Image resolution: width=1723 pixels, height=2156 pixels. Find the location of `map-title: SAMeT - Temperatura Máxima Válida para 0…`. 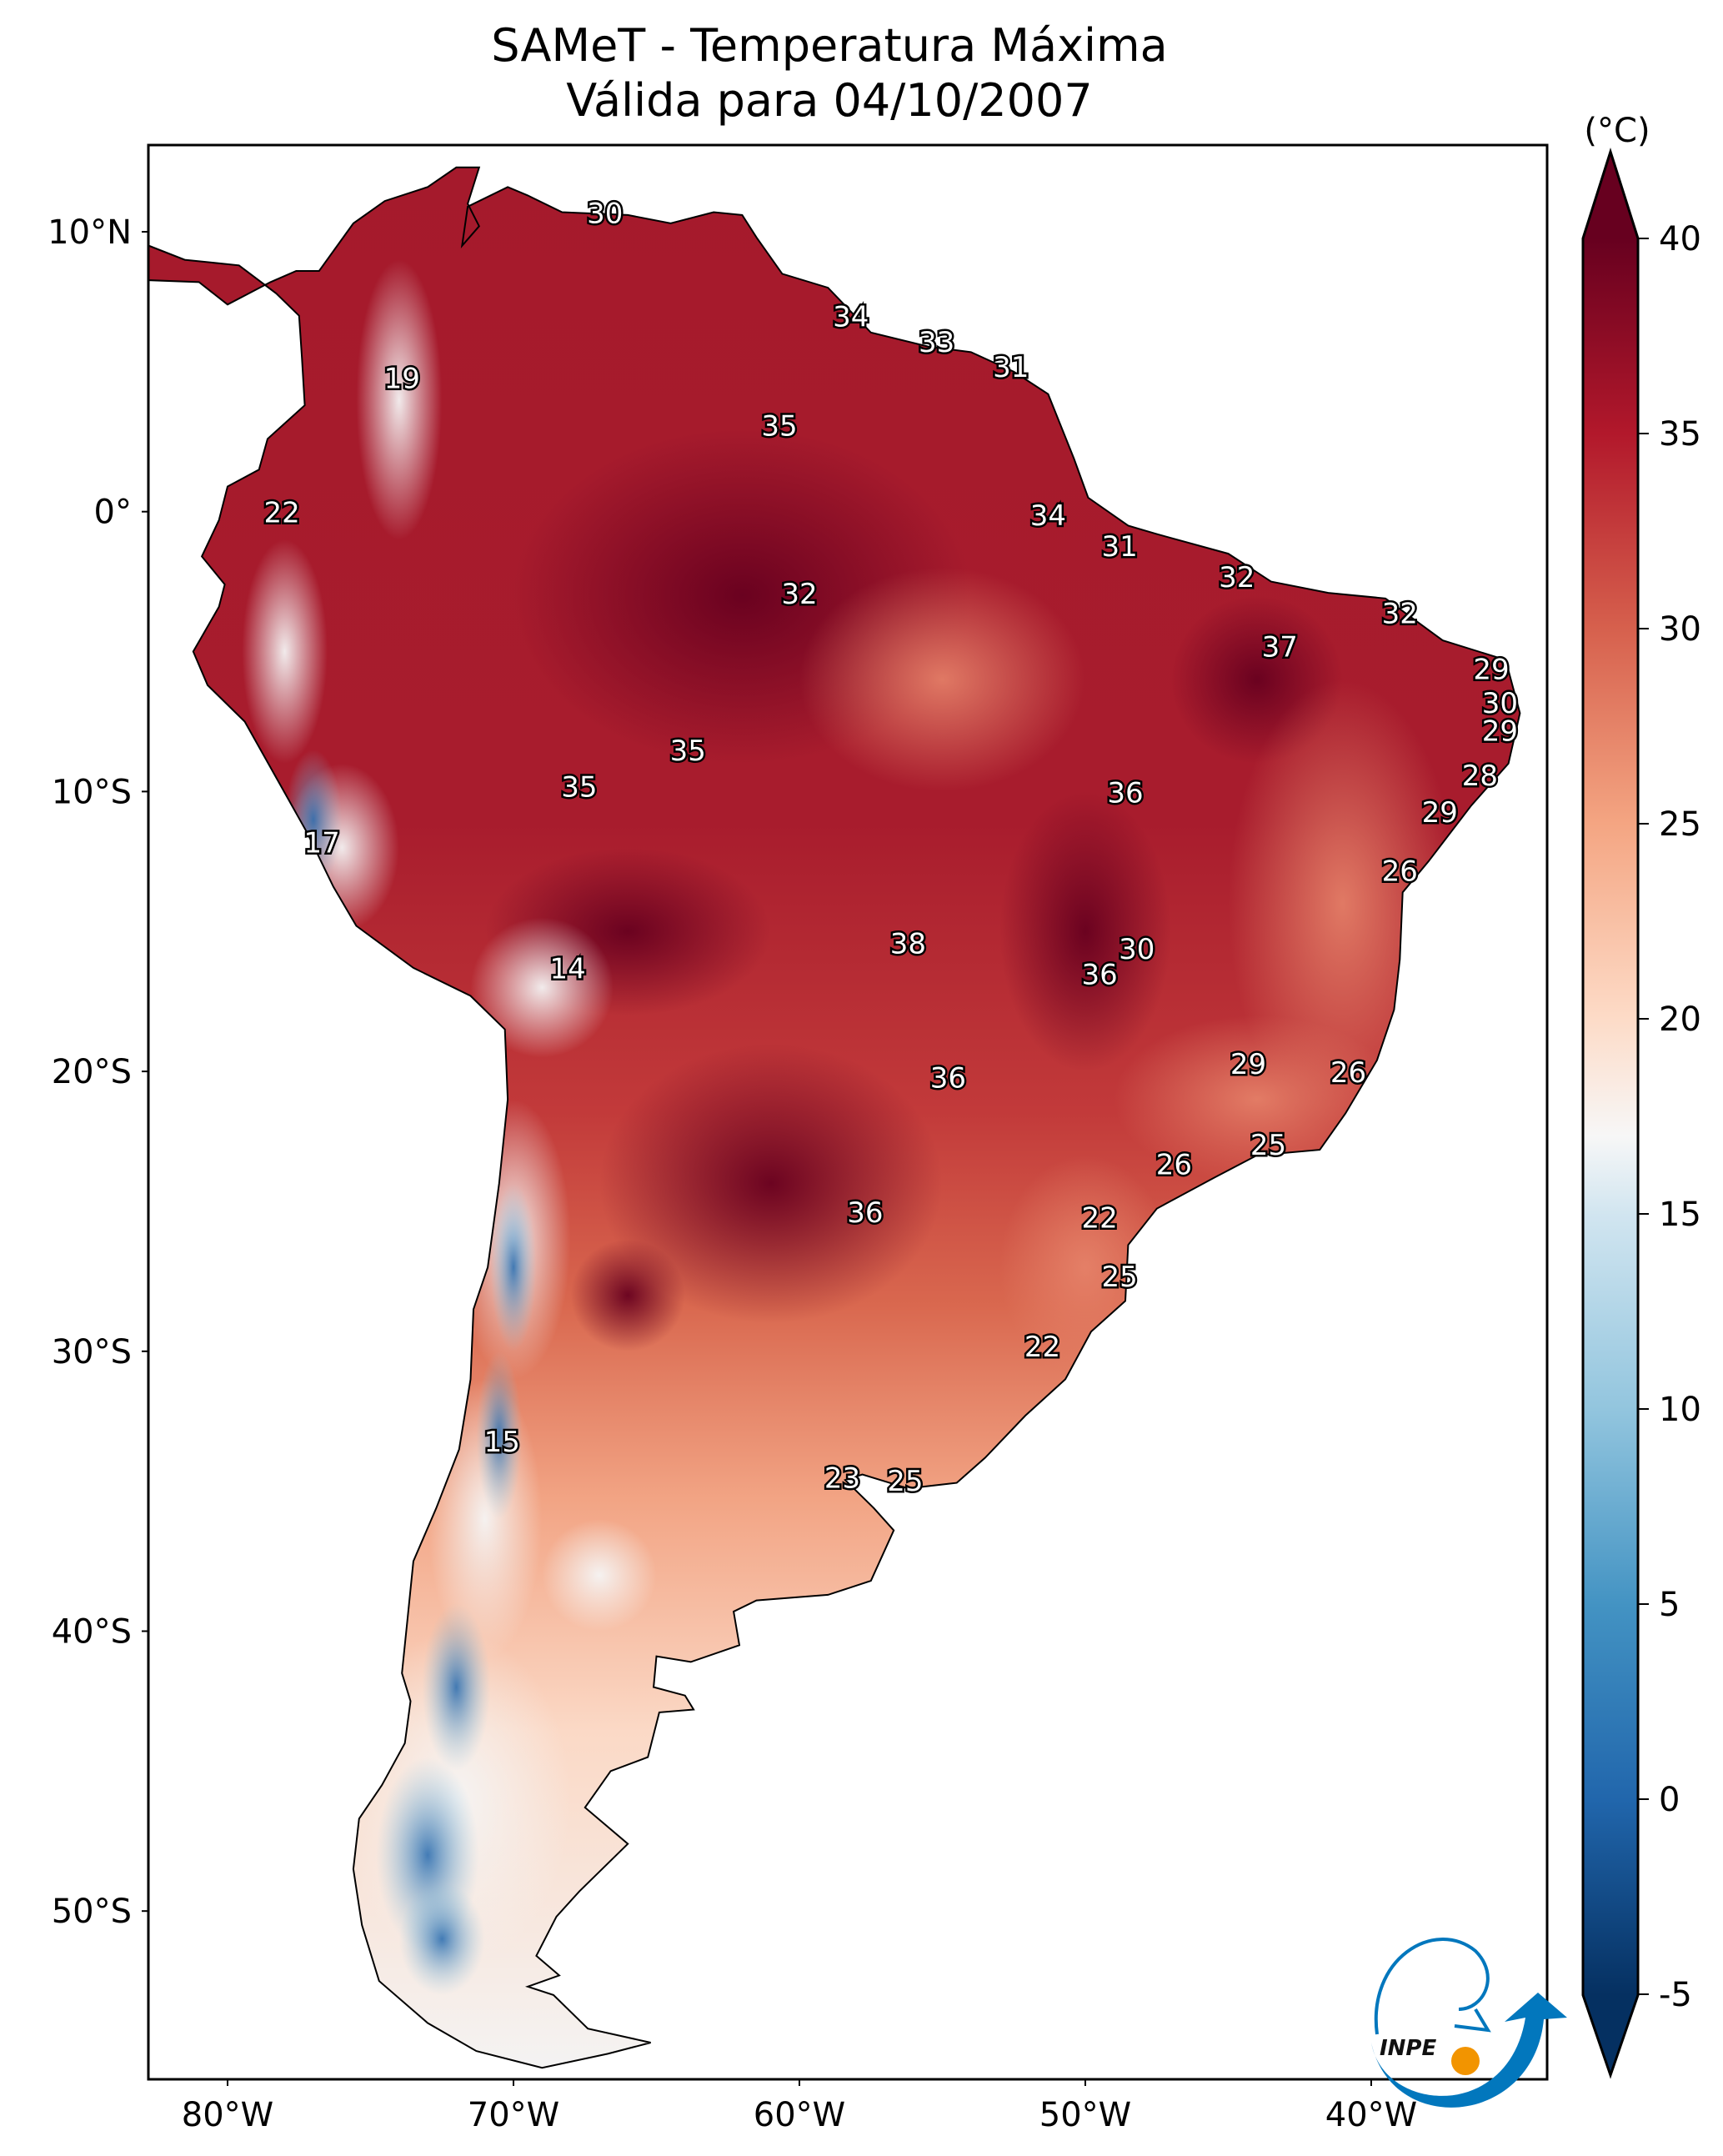

map-title: SAMeT - Temperatura Máxima Válida para 0… is located at coordinates (829, 73).